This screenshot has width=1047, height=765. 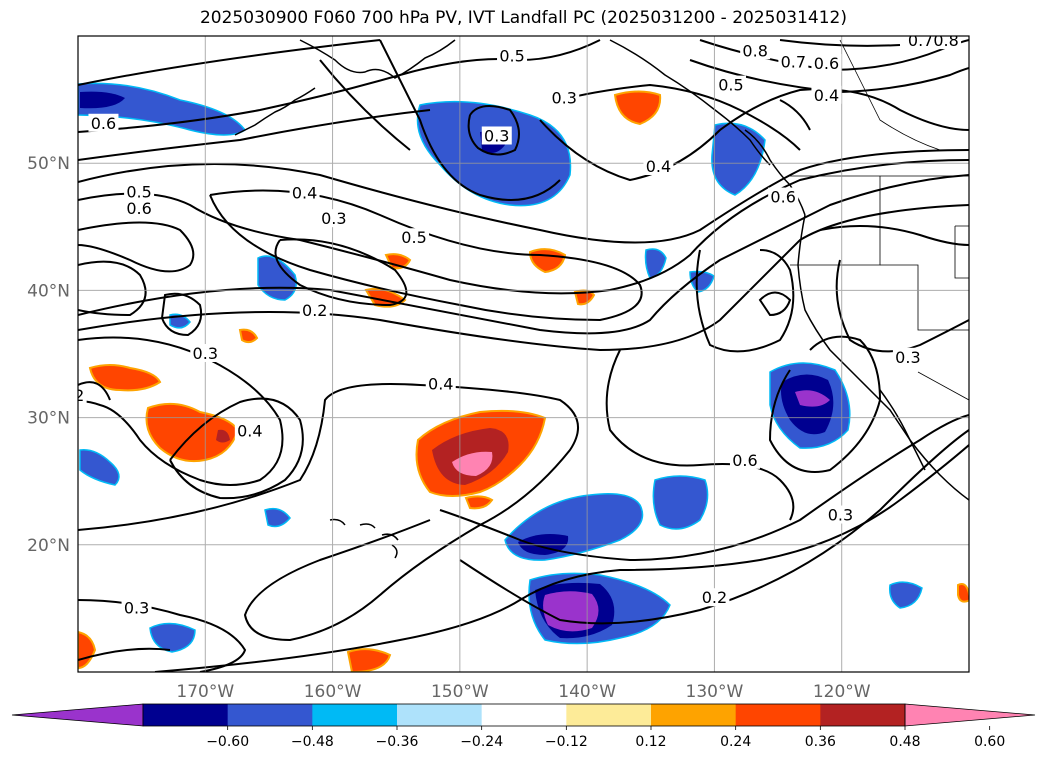 What do you see at coordinates (223, 436) in the screenshot?
I see `pv-positive-strong-core` at bounding box center [223, 436].